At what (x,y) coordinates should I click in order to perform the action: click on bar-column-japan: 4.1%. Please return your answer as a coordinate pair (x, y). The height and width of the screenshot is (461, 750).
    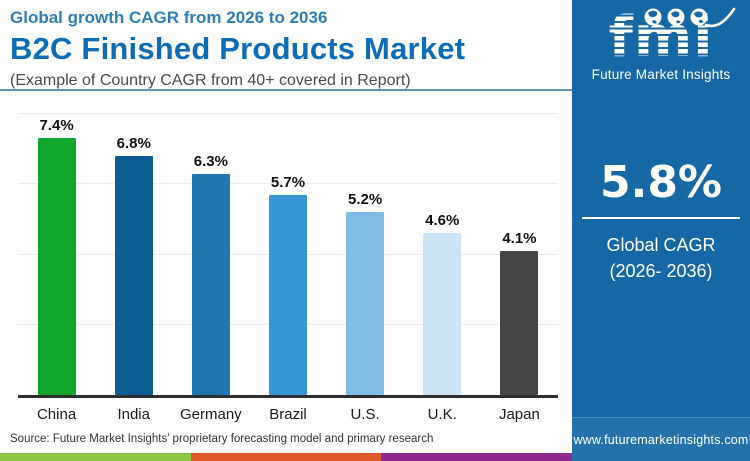
    Looking at the image, I should click on (519, 256).